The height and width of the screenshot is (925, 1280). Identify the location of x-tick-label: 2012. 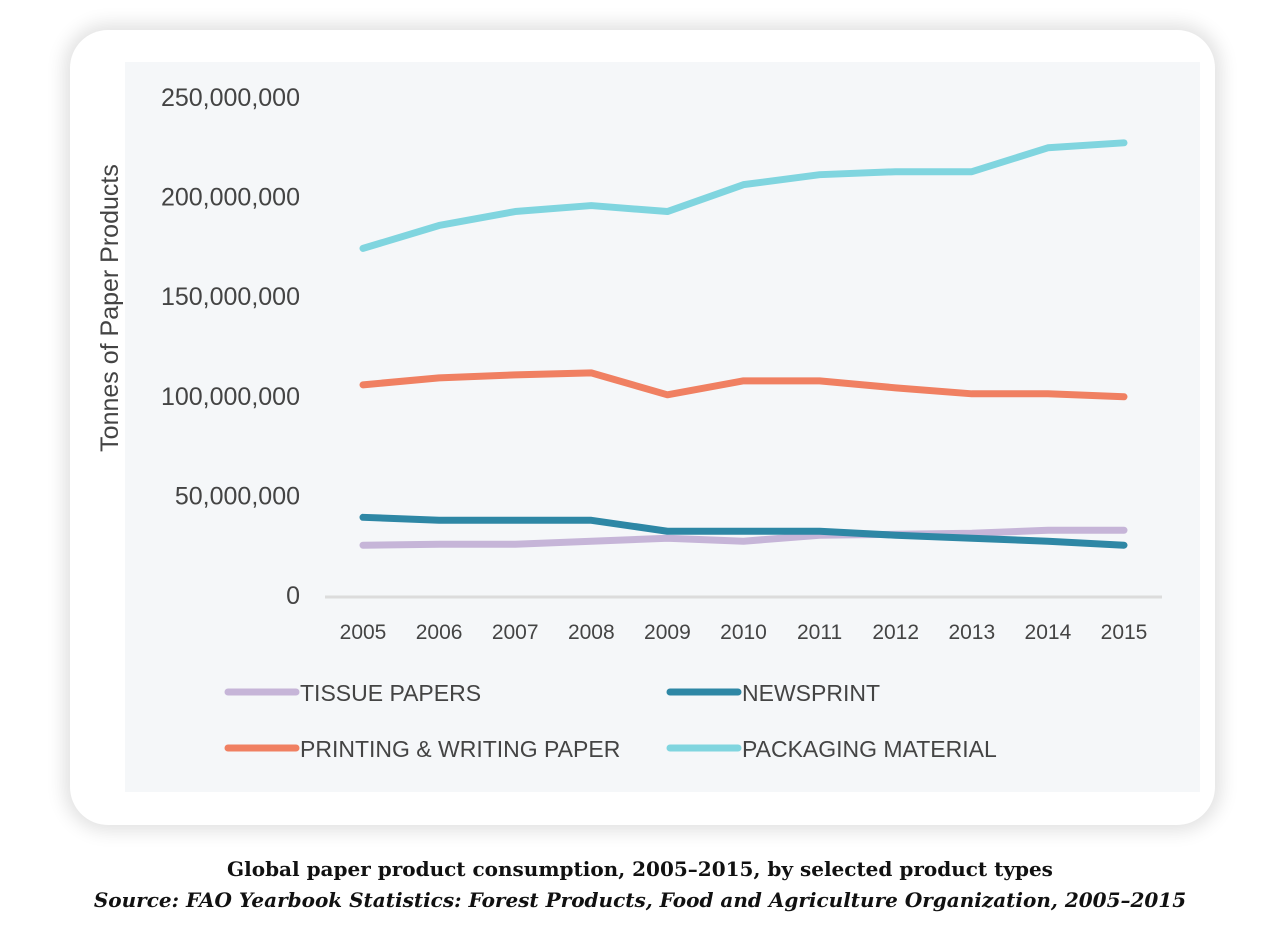
(895, 632).